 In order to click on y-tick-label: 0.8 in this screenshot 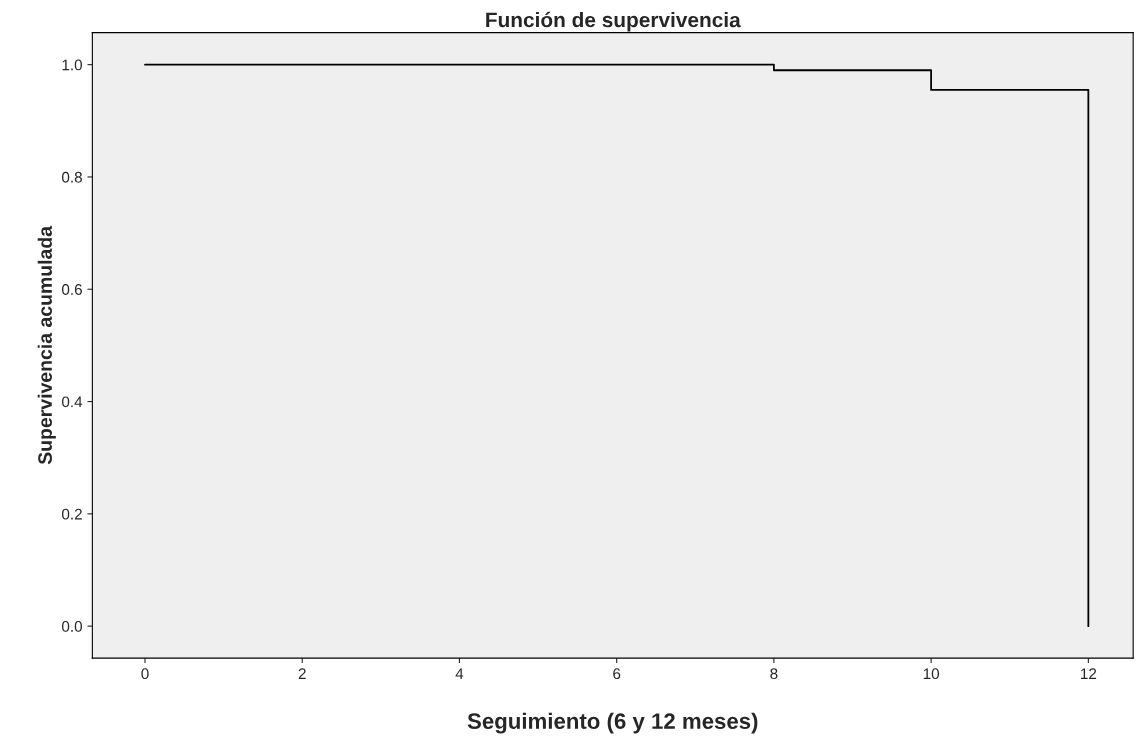, I will do `click(71, 177)`.